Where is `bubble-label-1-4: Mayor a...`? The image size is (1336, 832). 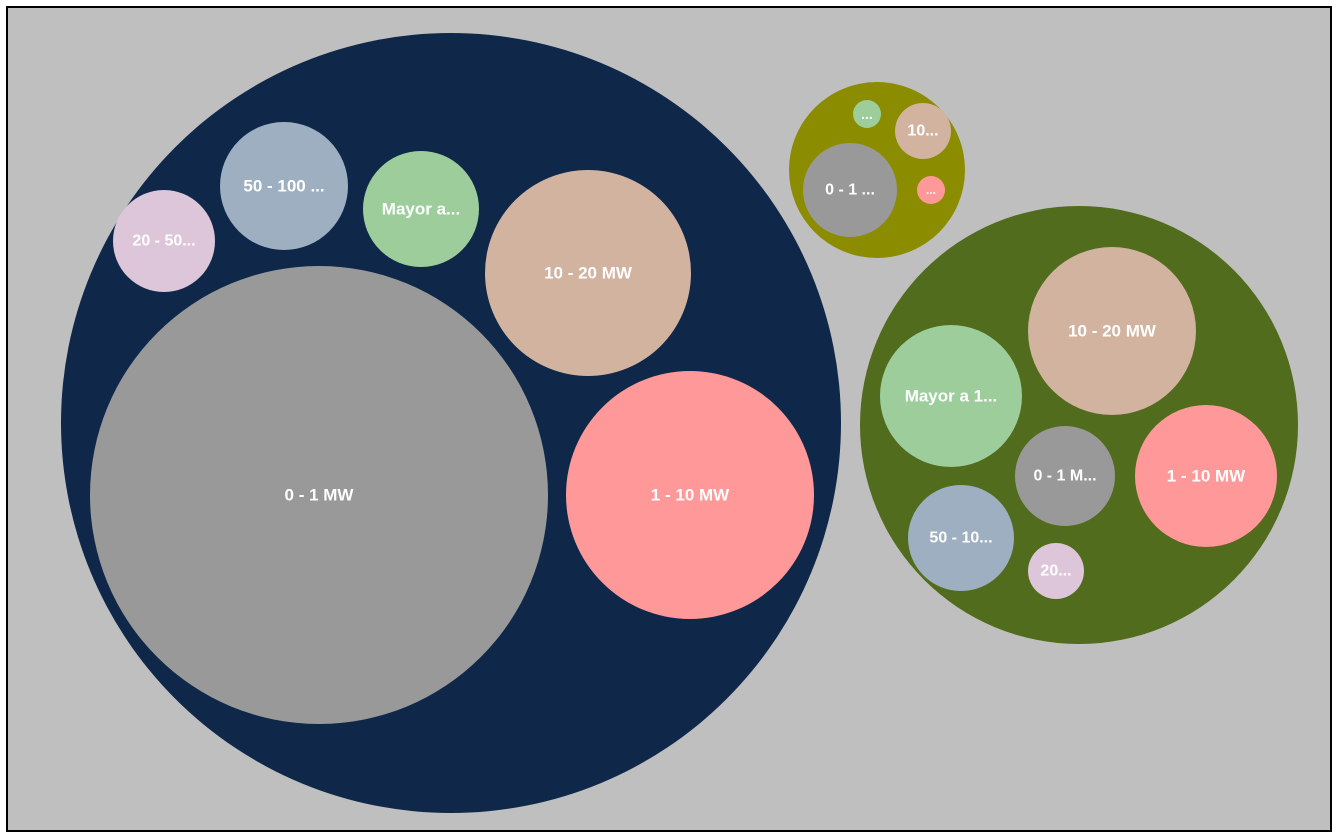
bubble-label-1-4: Mayor a... is located at coordinates (421, 209).